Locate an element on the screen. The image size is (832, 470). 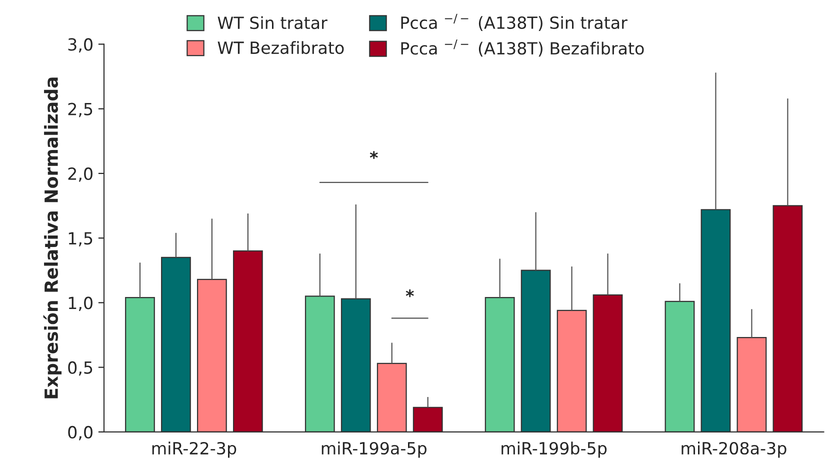
y-tick-label: 1,5 is located at coordinates (80, 239).